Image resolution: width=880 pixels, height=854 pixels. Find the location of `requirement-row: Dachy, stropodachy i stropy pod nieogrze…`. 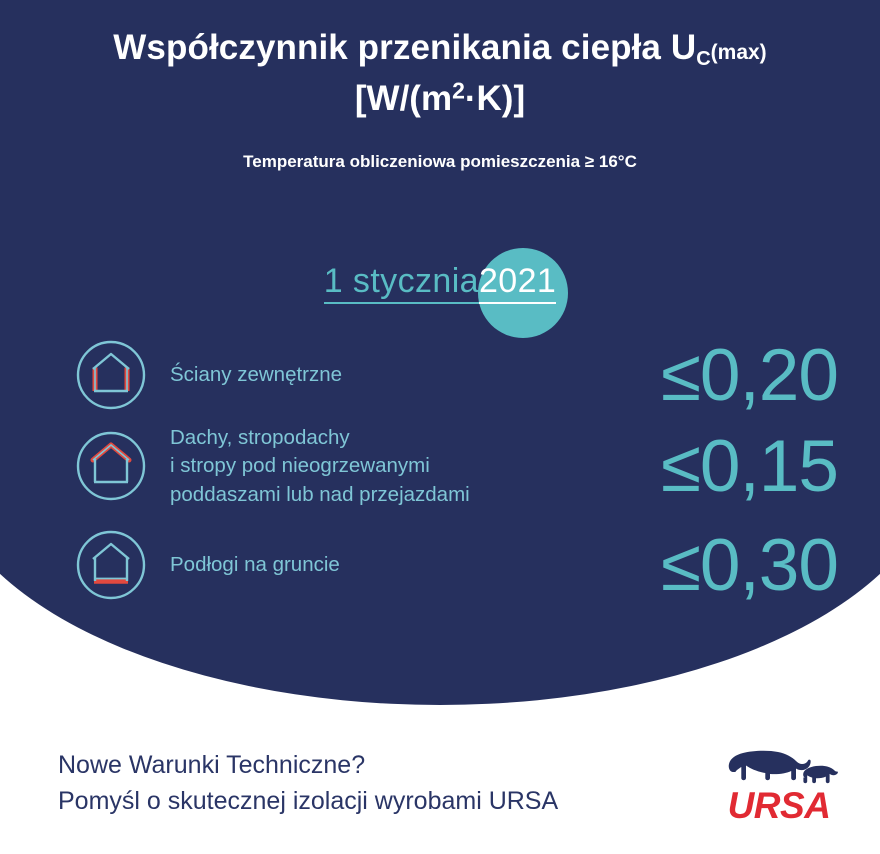

requirement-row: Dachy, stropodachy i stropy pod nieogrze… is located at coordinates (440, 466).